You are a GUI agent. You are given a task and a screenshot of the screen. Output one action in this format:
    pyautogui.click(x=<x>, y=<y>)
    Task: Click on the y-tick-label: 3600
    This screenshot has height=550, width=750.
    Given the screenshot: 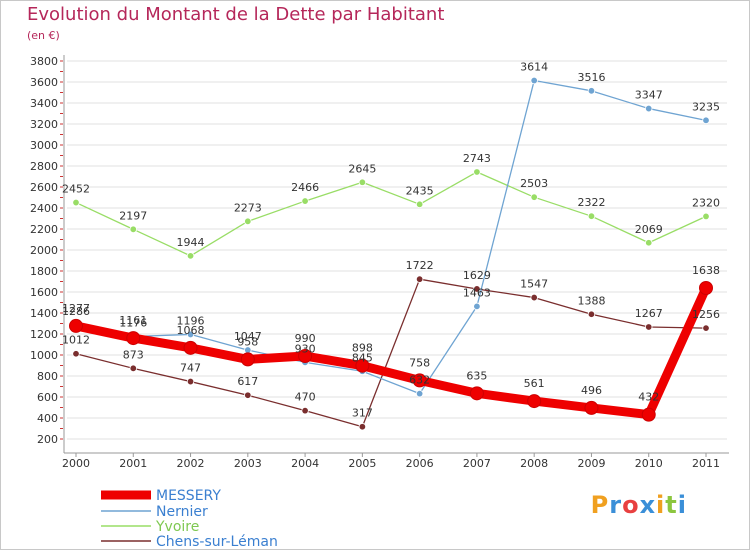 What is the action you would take?
    pyautogui.click(x=44, y=82)
    